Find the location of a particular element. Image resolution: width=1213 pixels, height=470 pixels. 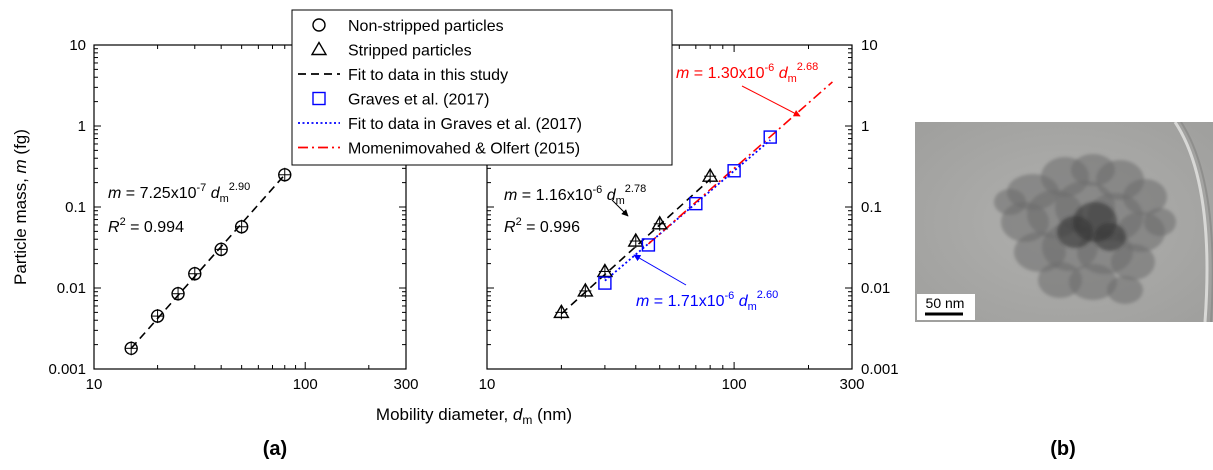

legend-item: Graves et al. (2017) is located at coordinates (400, 100).